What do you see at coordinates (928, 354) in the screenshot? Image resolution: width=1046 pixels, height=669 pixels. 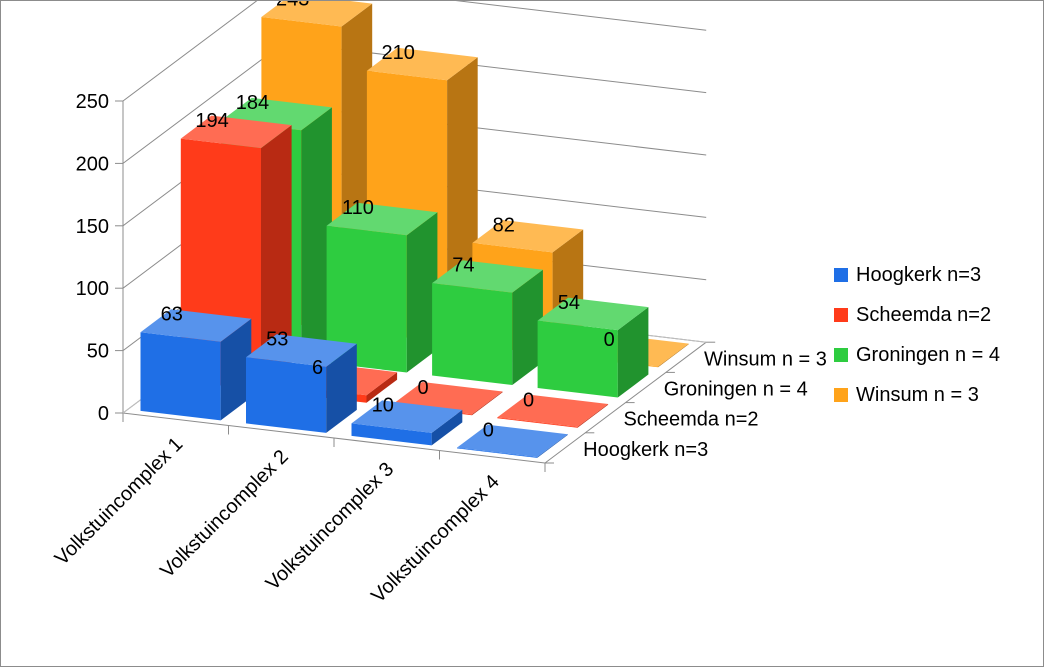 I see `legend-label-groningen: Groningen n = 4` at bounding box center [928, 354].